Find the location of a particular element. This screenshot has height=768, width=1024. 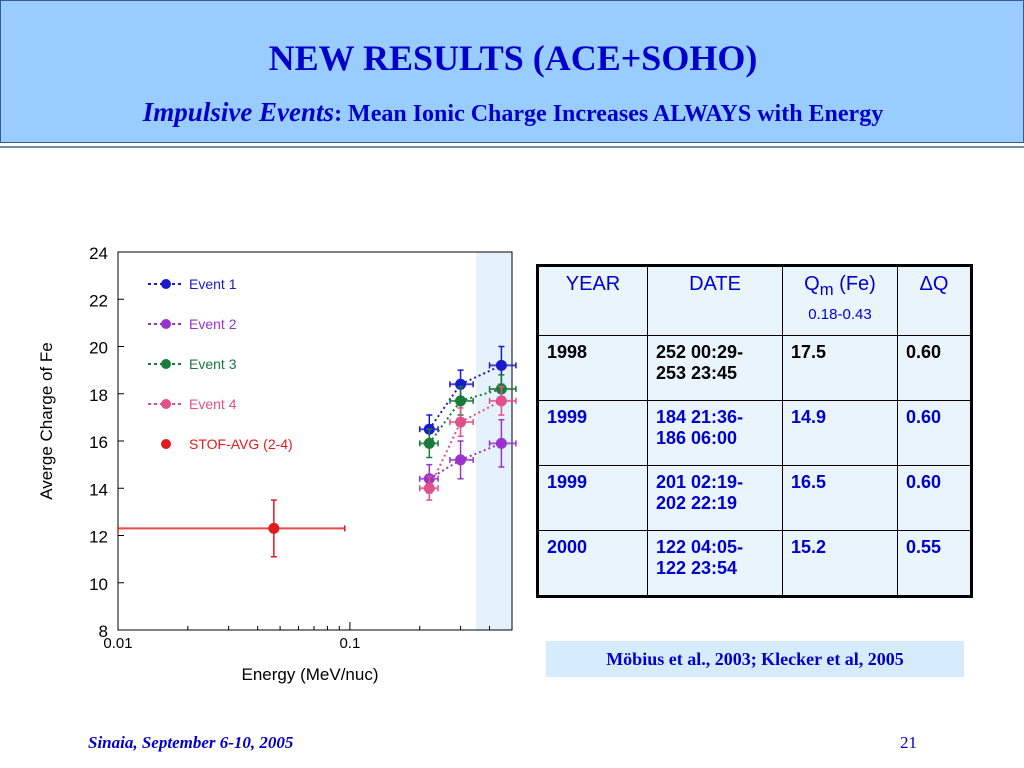

date-start: 252 00:29- is located at coordinates (700, 352).